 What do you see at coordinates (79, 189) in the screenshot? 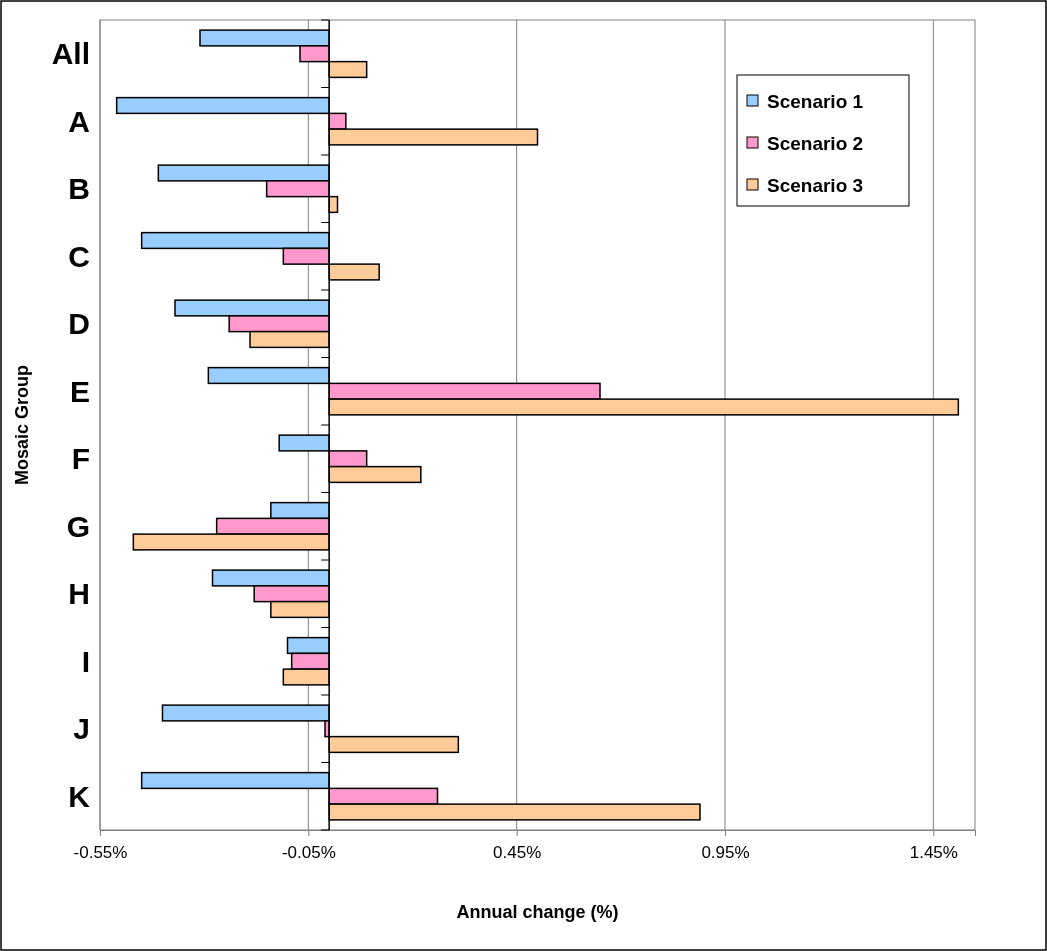
I see `y-tick-label: B` at bounding box center [79, 189].